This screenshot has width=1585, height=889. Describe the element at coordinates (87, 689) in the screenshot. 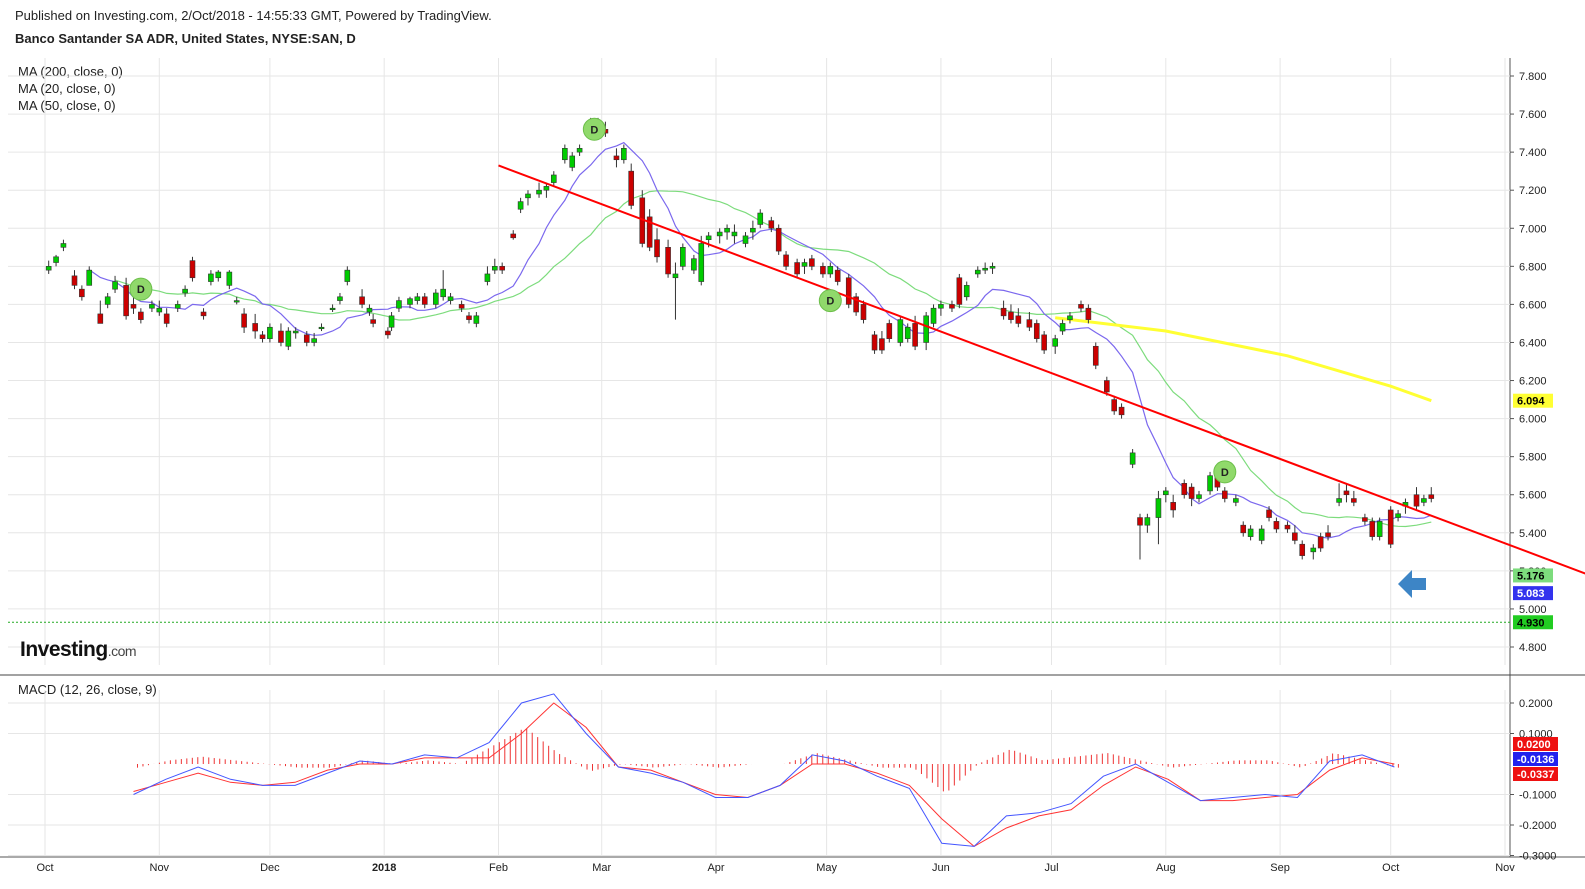

I see `macd-indicator-label: MACD (12, 26, close, 9)` at that location.